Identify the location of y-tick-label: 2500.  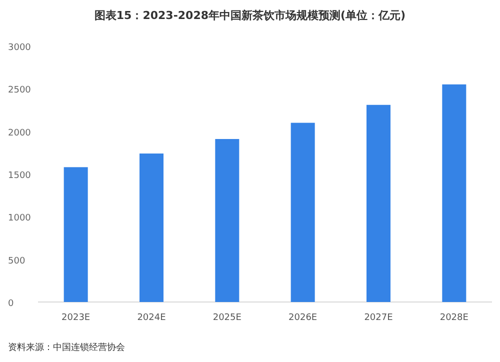
(20, 91).